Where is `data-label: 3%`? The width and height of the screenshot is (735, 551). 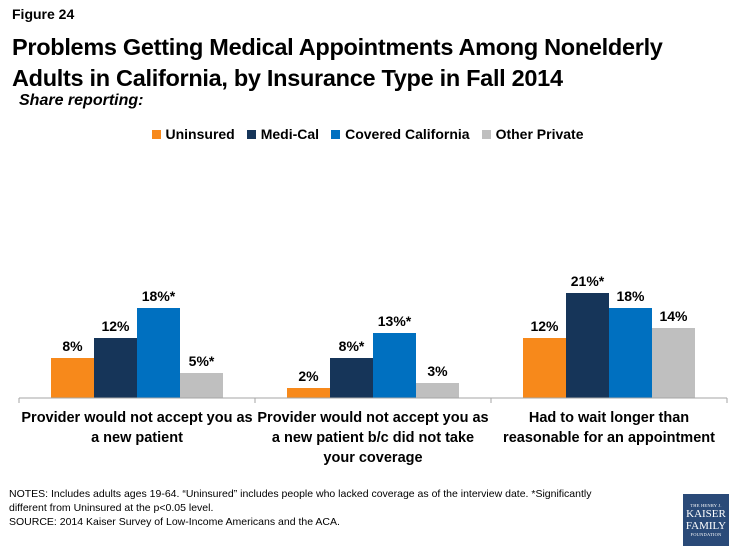
data-label: 3% is located at coordinates (437, 371).